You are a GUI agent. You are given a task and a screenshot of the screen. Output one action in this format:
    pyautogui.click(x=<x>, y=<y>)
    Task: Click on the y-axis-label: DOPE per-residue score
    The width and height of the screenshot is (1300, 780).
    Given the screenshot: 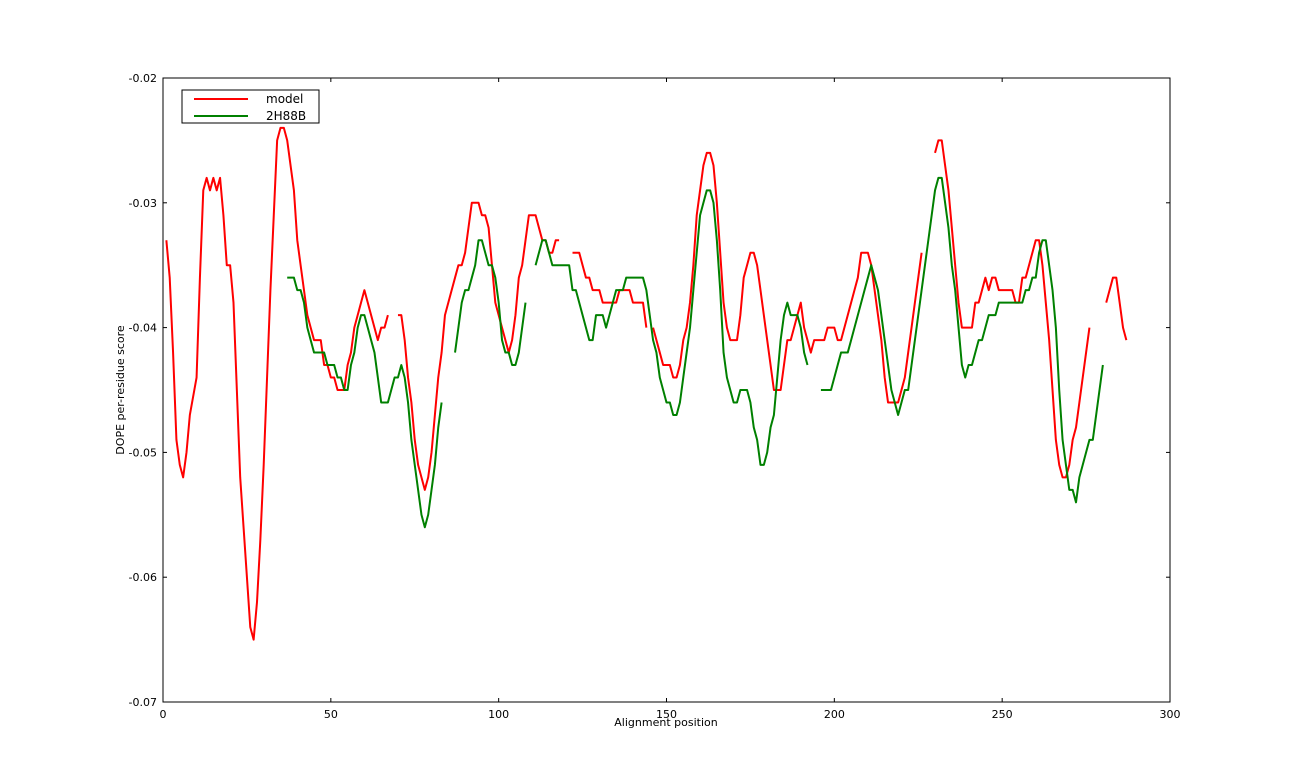 What is the action you would take?
    pyautogui.click(x=120, y=390)
    